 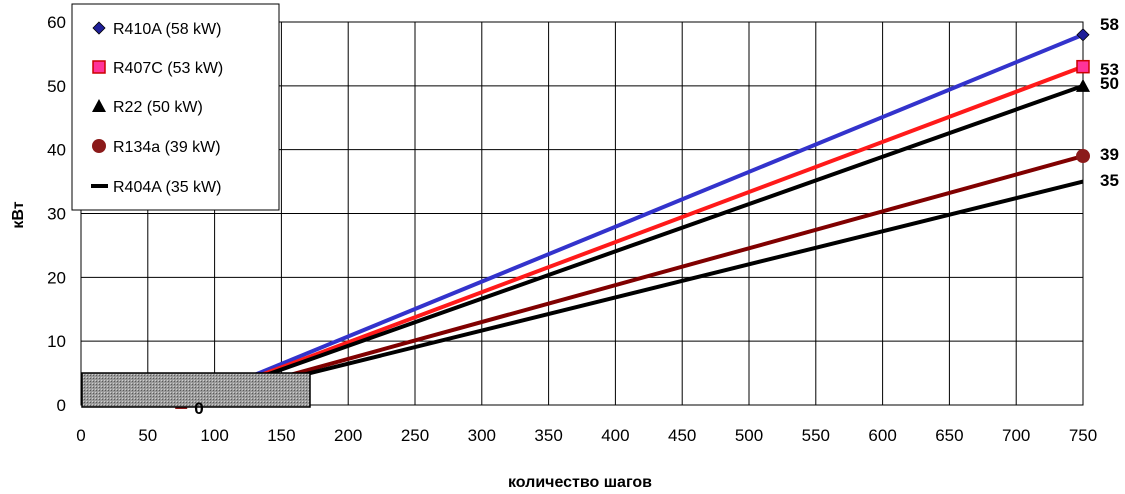 I want to click on y-axis-title: кВт, so click(x=18, y=214).